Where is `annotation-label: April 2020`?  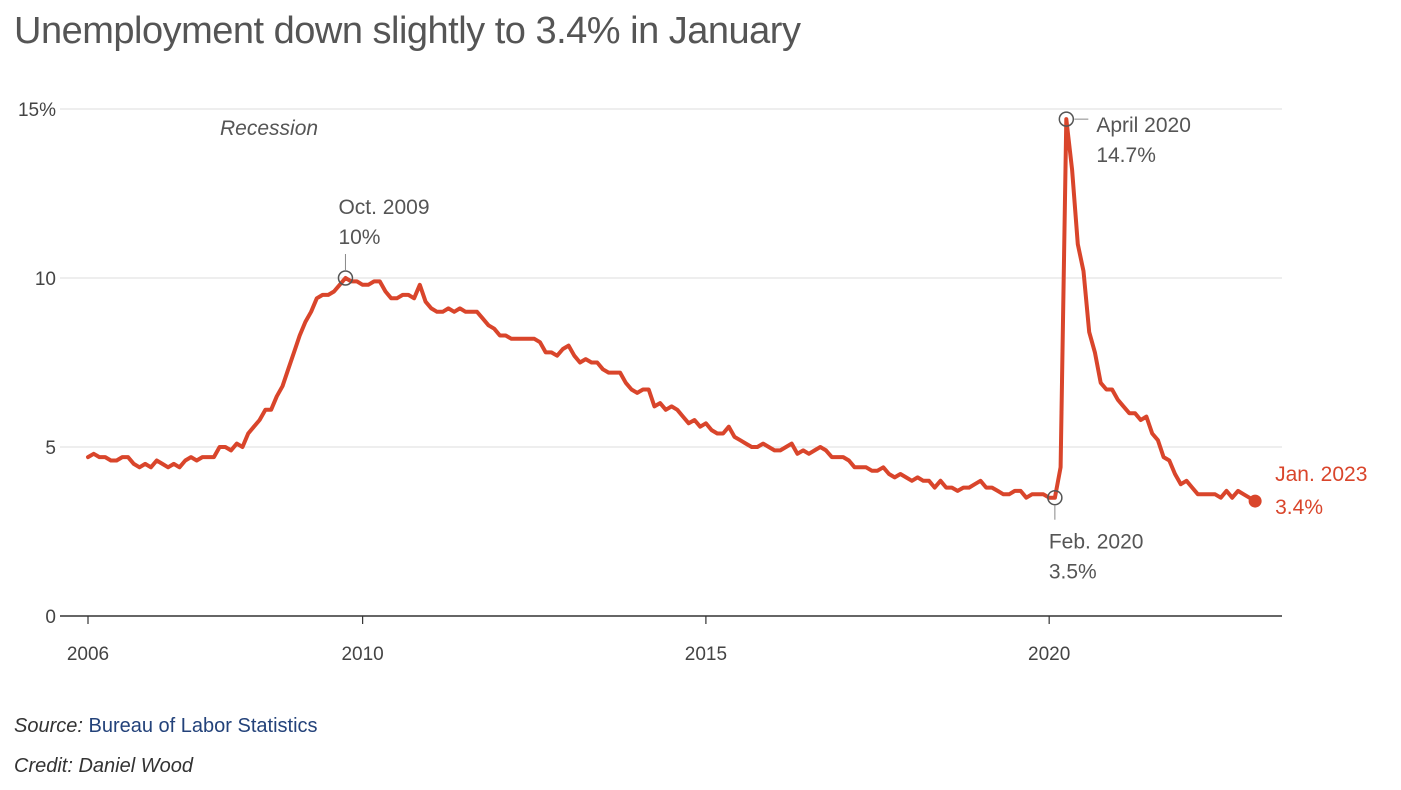
annotation-label: April 2020 is located at coordinates (1143, 125).